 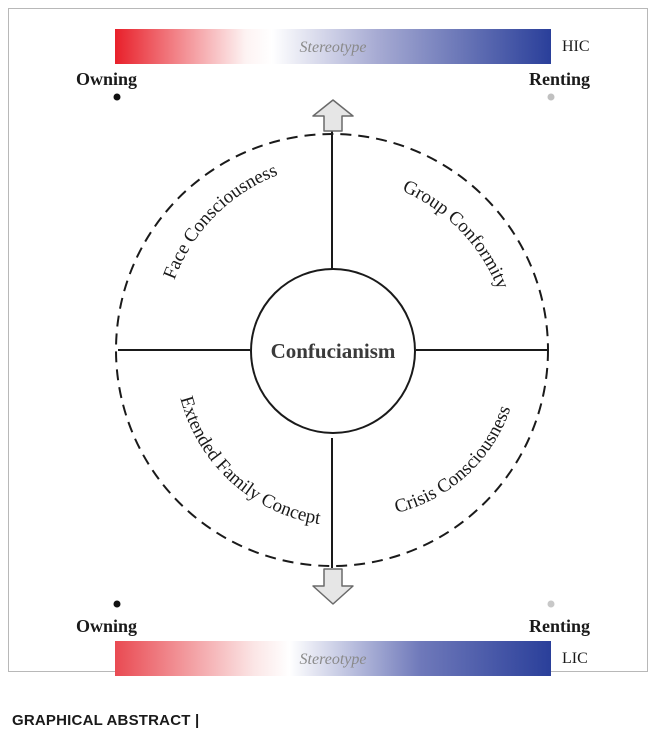 What do you see at coordinates (559, 79) in the screenshot?
I see `top-renting-label: Renting` at bounding box center [559, 79].